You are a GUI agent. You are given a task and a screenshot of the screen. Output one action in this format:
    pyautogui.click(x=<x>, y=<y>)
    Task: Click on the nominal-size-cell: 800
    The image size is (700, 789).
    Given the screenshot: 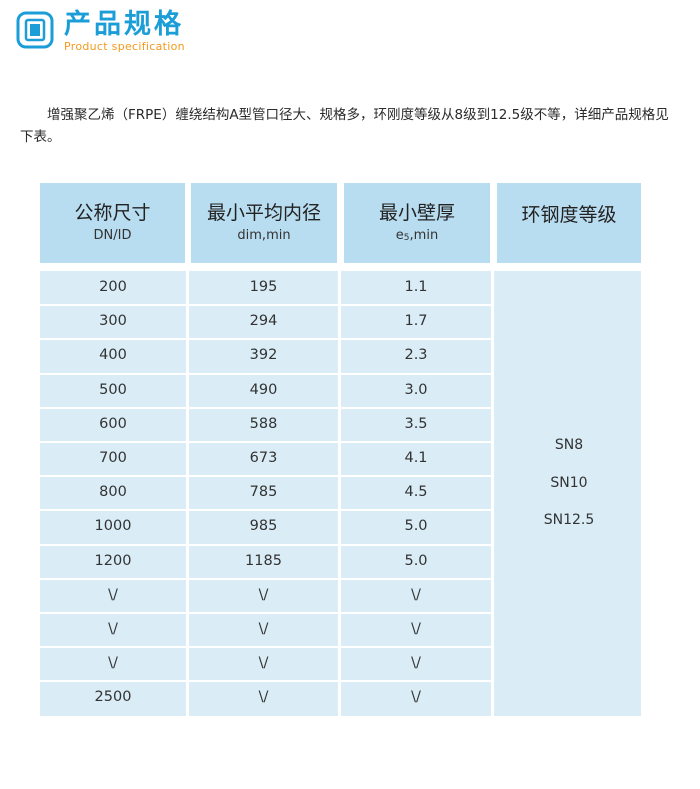 What is the action you would take?
    pyautogui.click(x=113, y=492)
    